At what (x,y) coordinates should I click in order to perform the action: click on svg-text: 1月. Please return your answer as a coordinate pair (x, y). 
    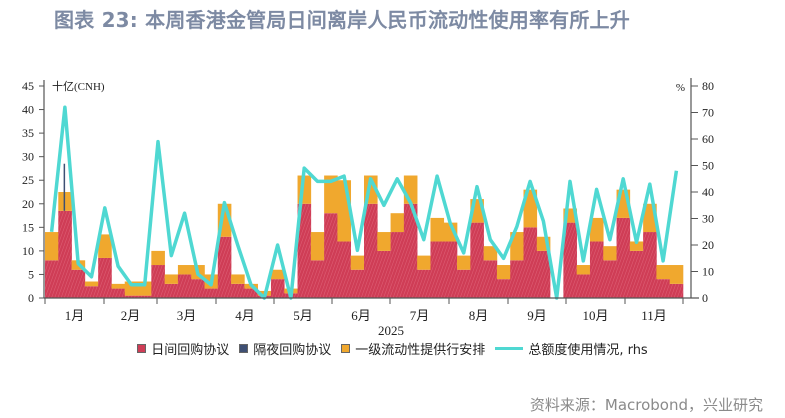
    Looking at the image, I should click on (75, 315).